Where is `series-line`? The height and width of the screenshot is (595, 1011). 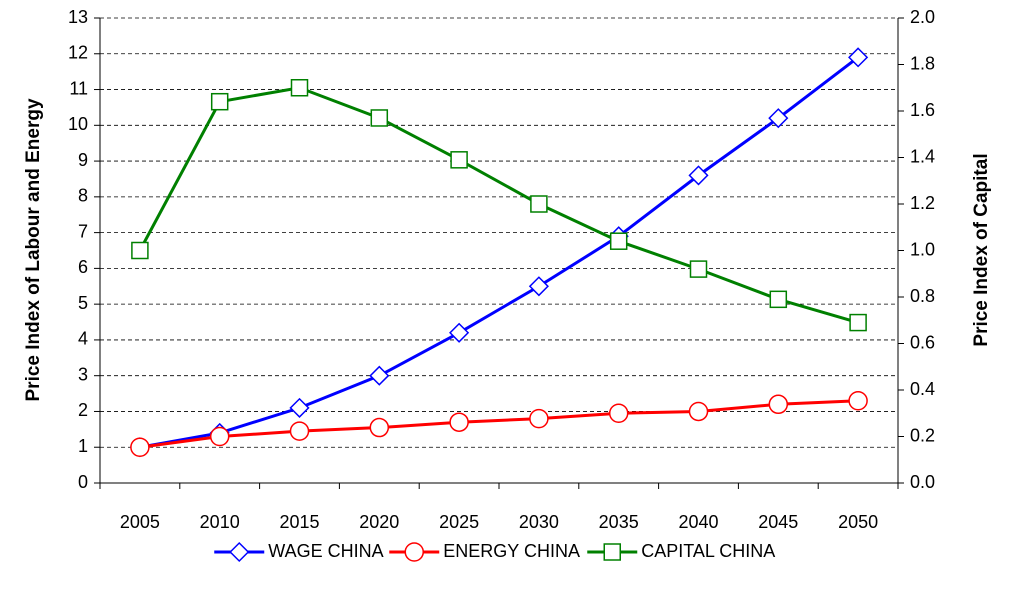 series-line is located at coordinates (499, 424).